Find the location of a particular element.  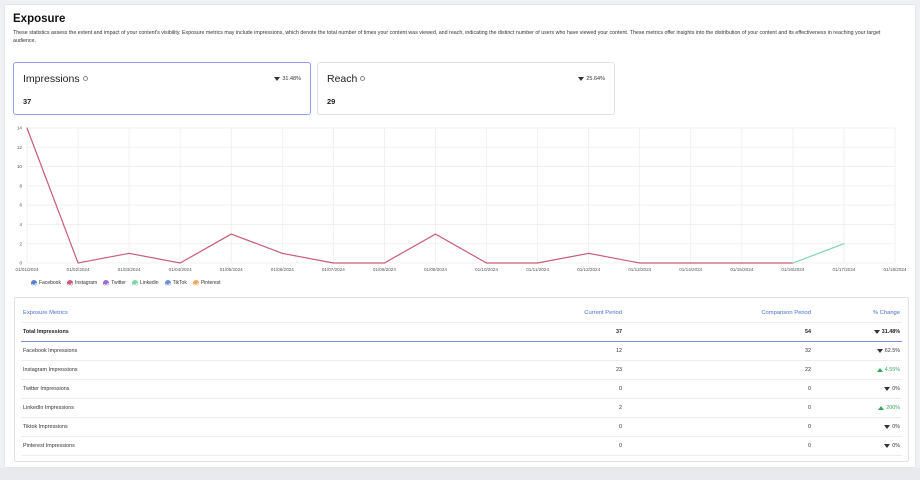

y-tick-label: 12 is located at coordinates (20, 147).